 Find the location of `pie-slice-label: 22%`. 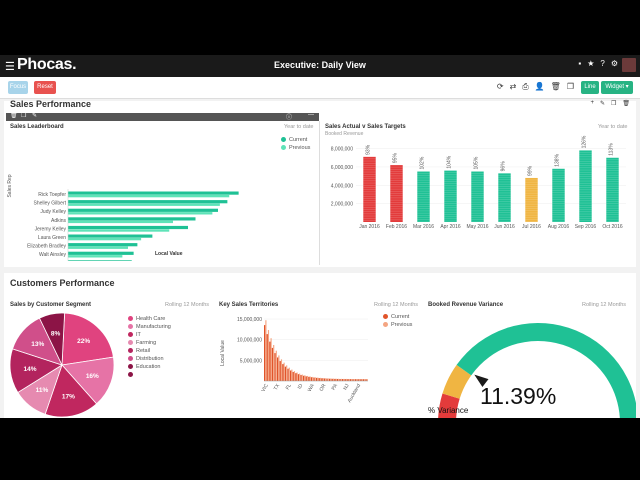

pie-slice-label: 22% is located at coordinates (83, 341).